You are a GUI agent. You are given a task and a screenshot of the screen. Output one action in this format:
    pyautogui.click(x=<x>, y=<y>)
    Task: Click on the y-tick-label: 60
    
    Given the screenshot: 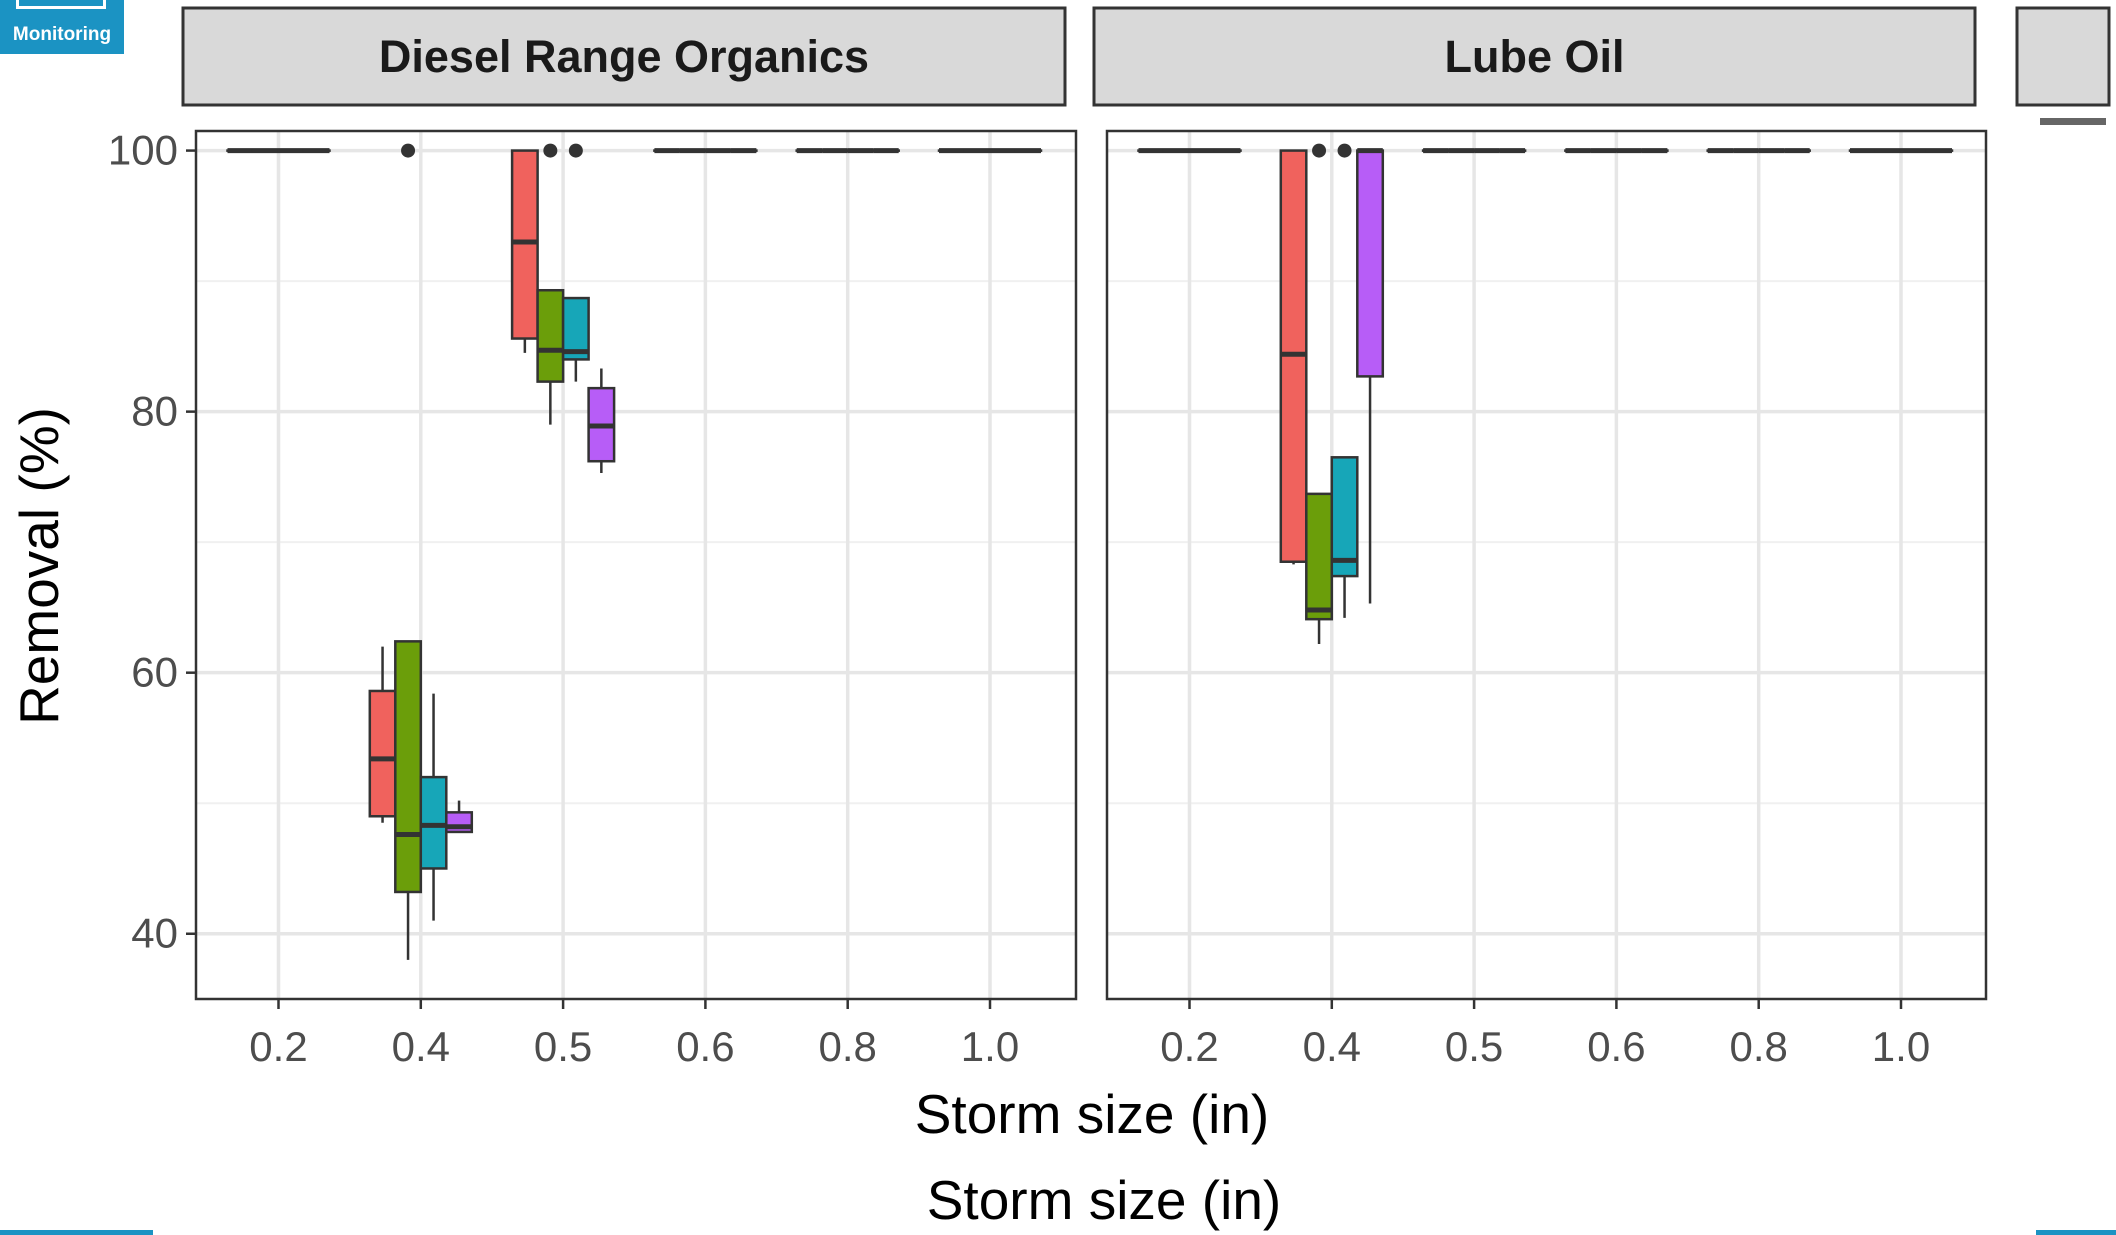 What is the action you would take?
    pyautogui.click(x=154, y=672)
    